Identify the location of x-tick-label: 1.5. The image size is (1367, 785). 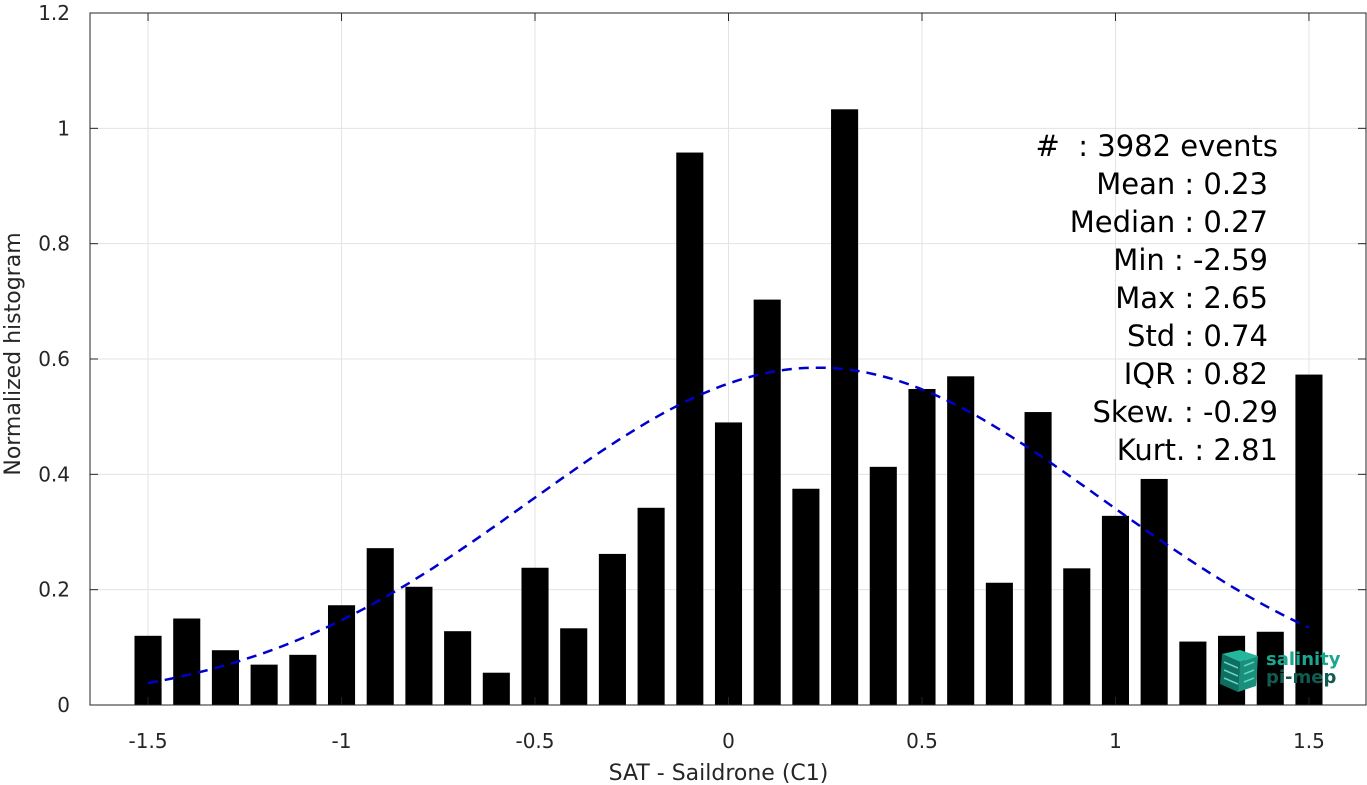
(1309, 741).